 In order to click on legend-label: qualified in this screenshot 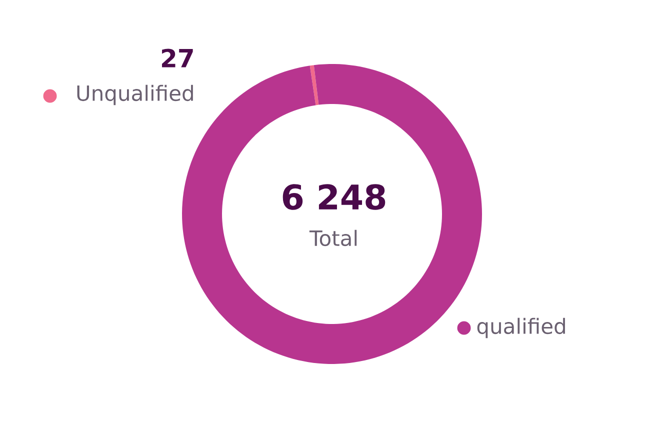, I will do `click(521, 328)`.